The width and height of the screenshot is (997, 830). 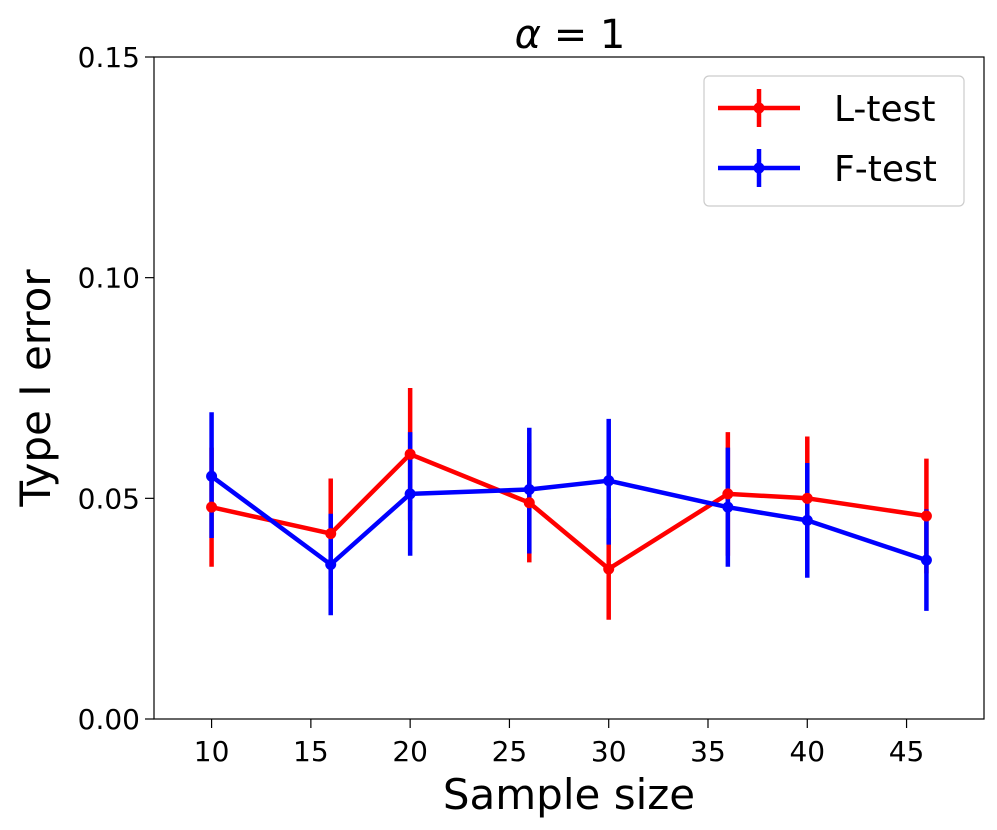 I want to click on y-tick-label: 0.10, so click(x=109, y=278).